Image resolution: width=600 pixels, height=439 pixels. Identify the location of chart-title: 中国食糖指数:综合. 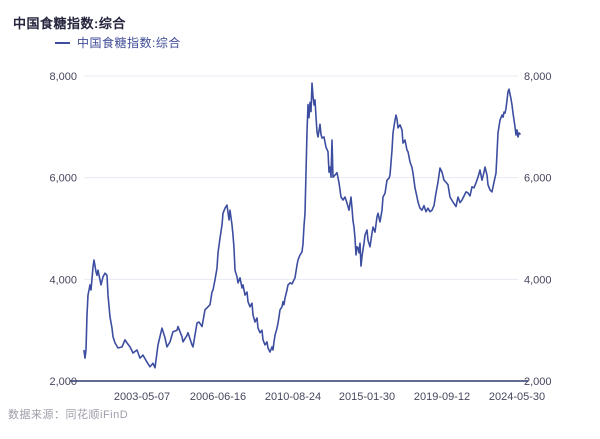
(69, 23).